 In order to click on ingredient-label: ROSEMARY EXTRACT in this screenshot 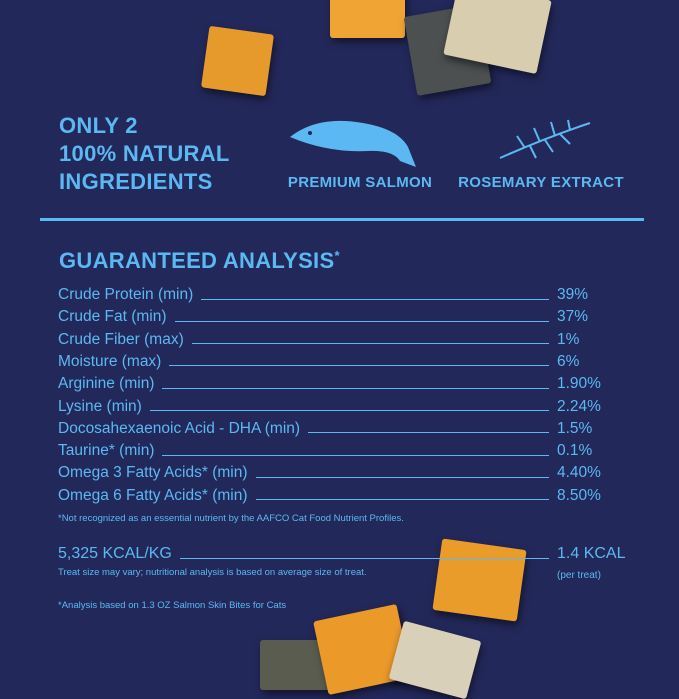, I will do `click(541, 182)`.